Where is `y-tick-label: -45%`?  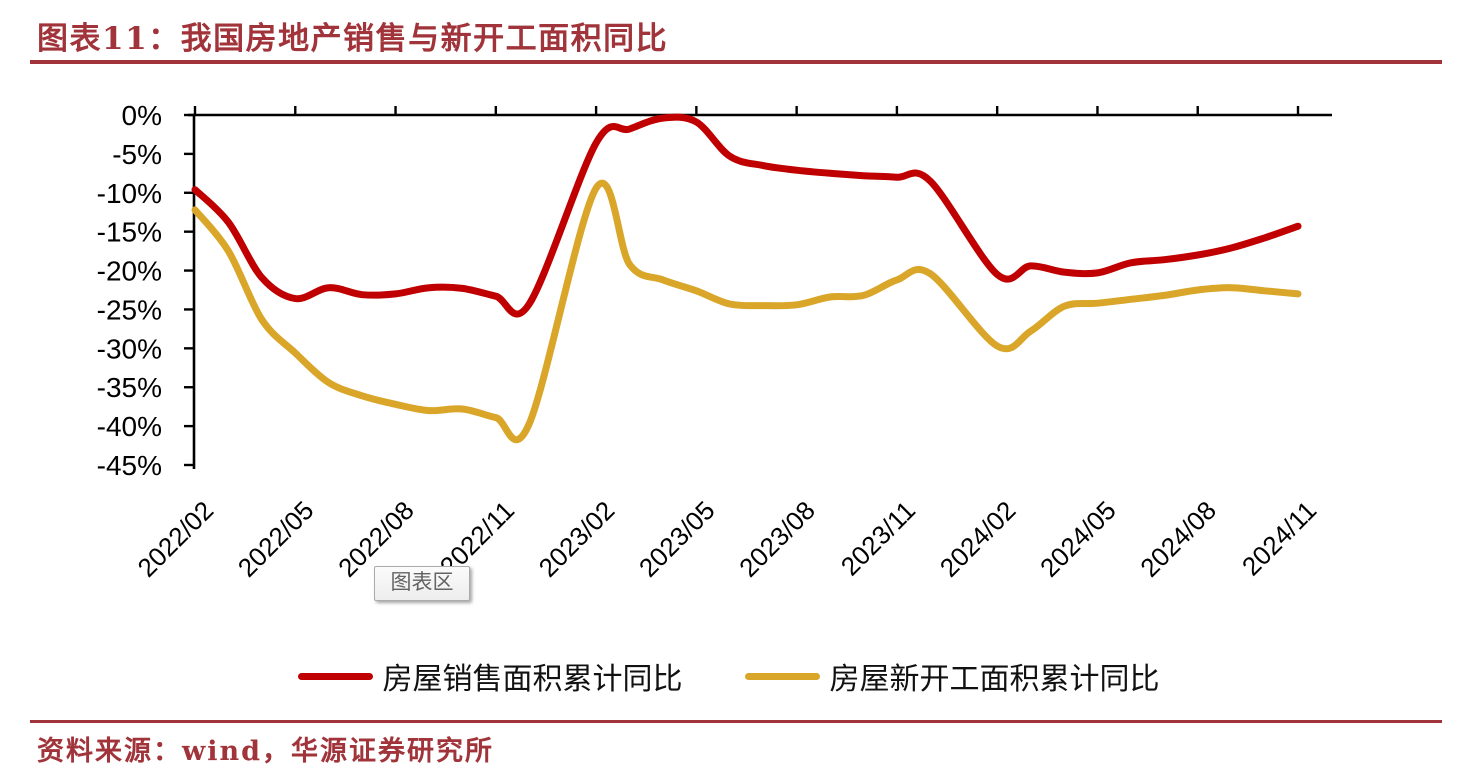 y-tick-label: -45% is located at coordinates (129, 465).